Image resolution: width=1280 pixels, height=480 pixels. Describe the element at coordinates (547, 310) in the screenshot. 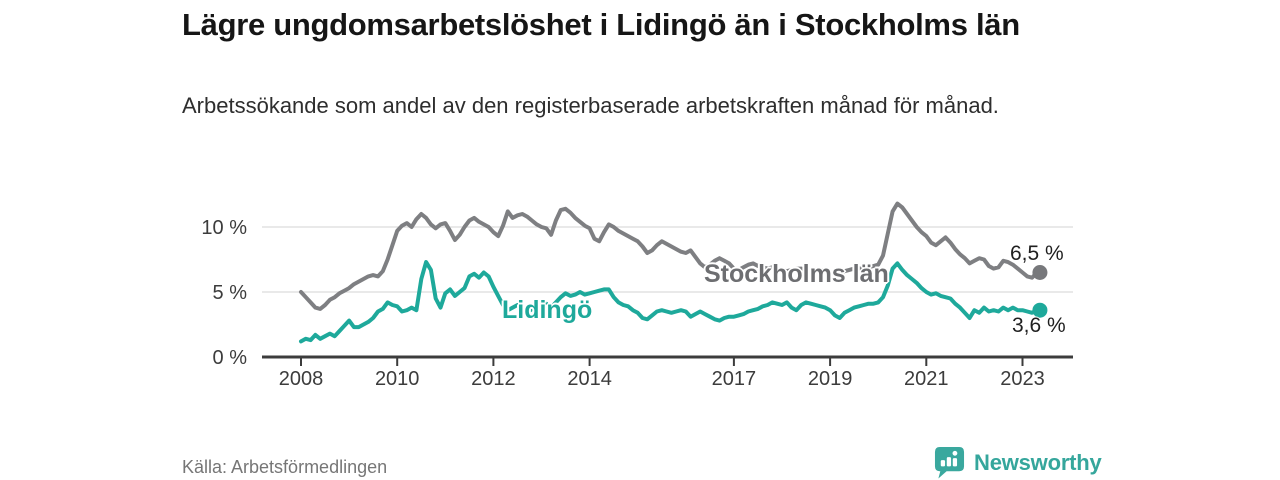

I see `series-label-lidingo: Lidingö` at that location.